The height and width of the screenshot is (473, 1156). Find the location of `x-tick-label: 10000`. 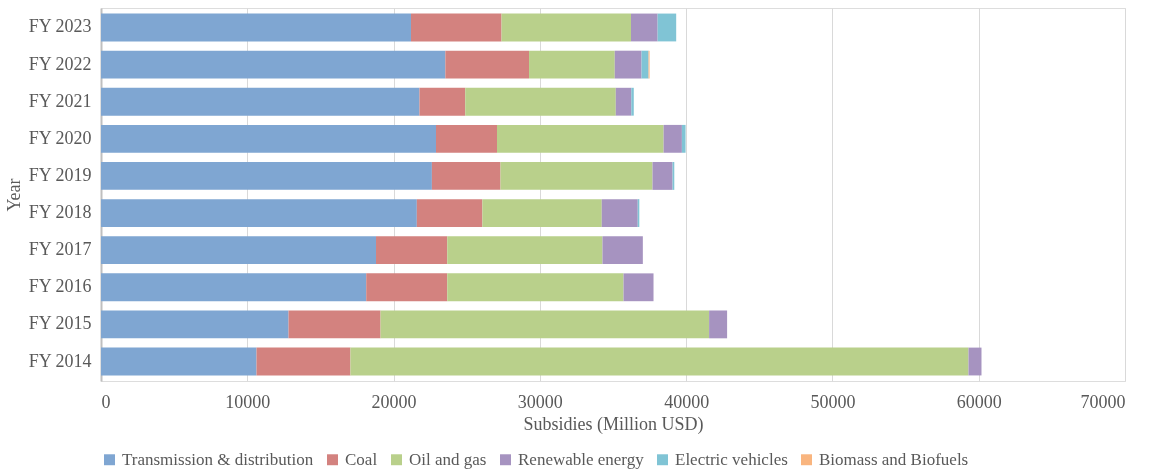

x-tick-label: 10000 is located at coordinates (248, 401).